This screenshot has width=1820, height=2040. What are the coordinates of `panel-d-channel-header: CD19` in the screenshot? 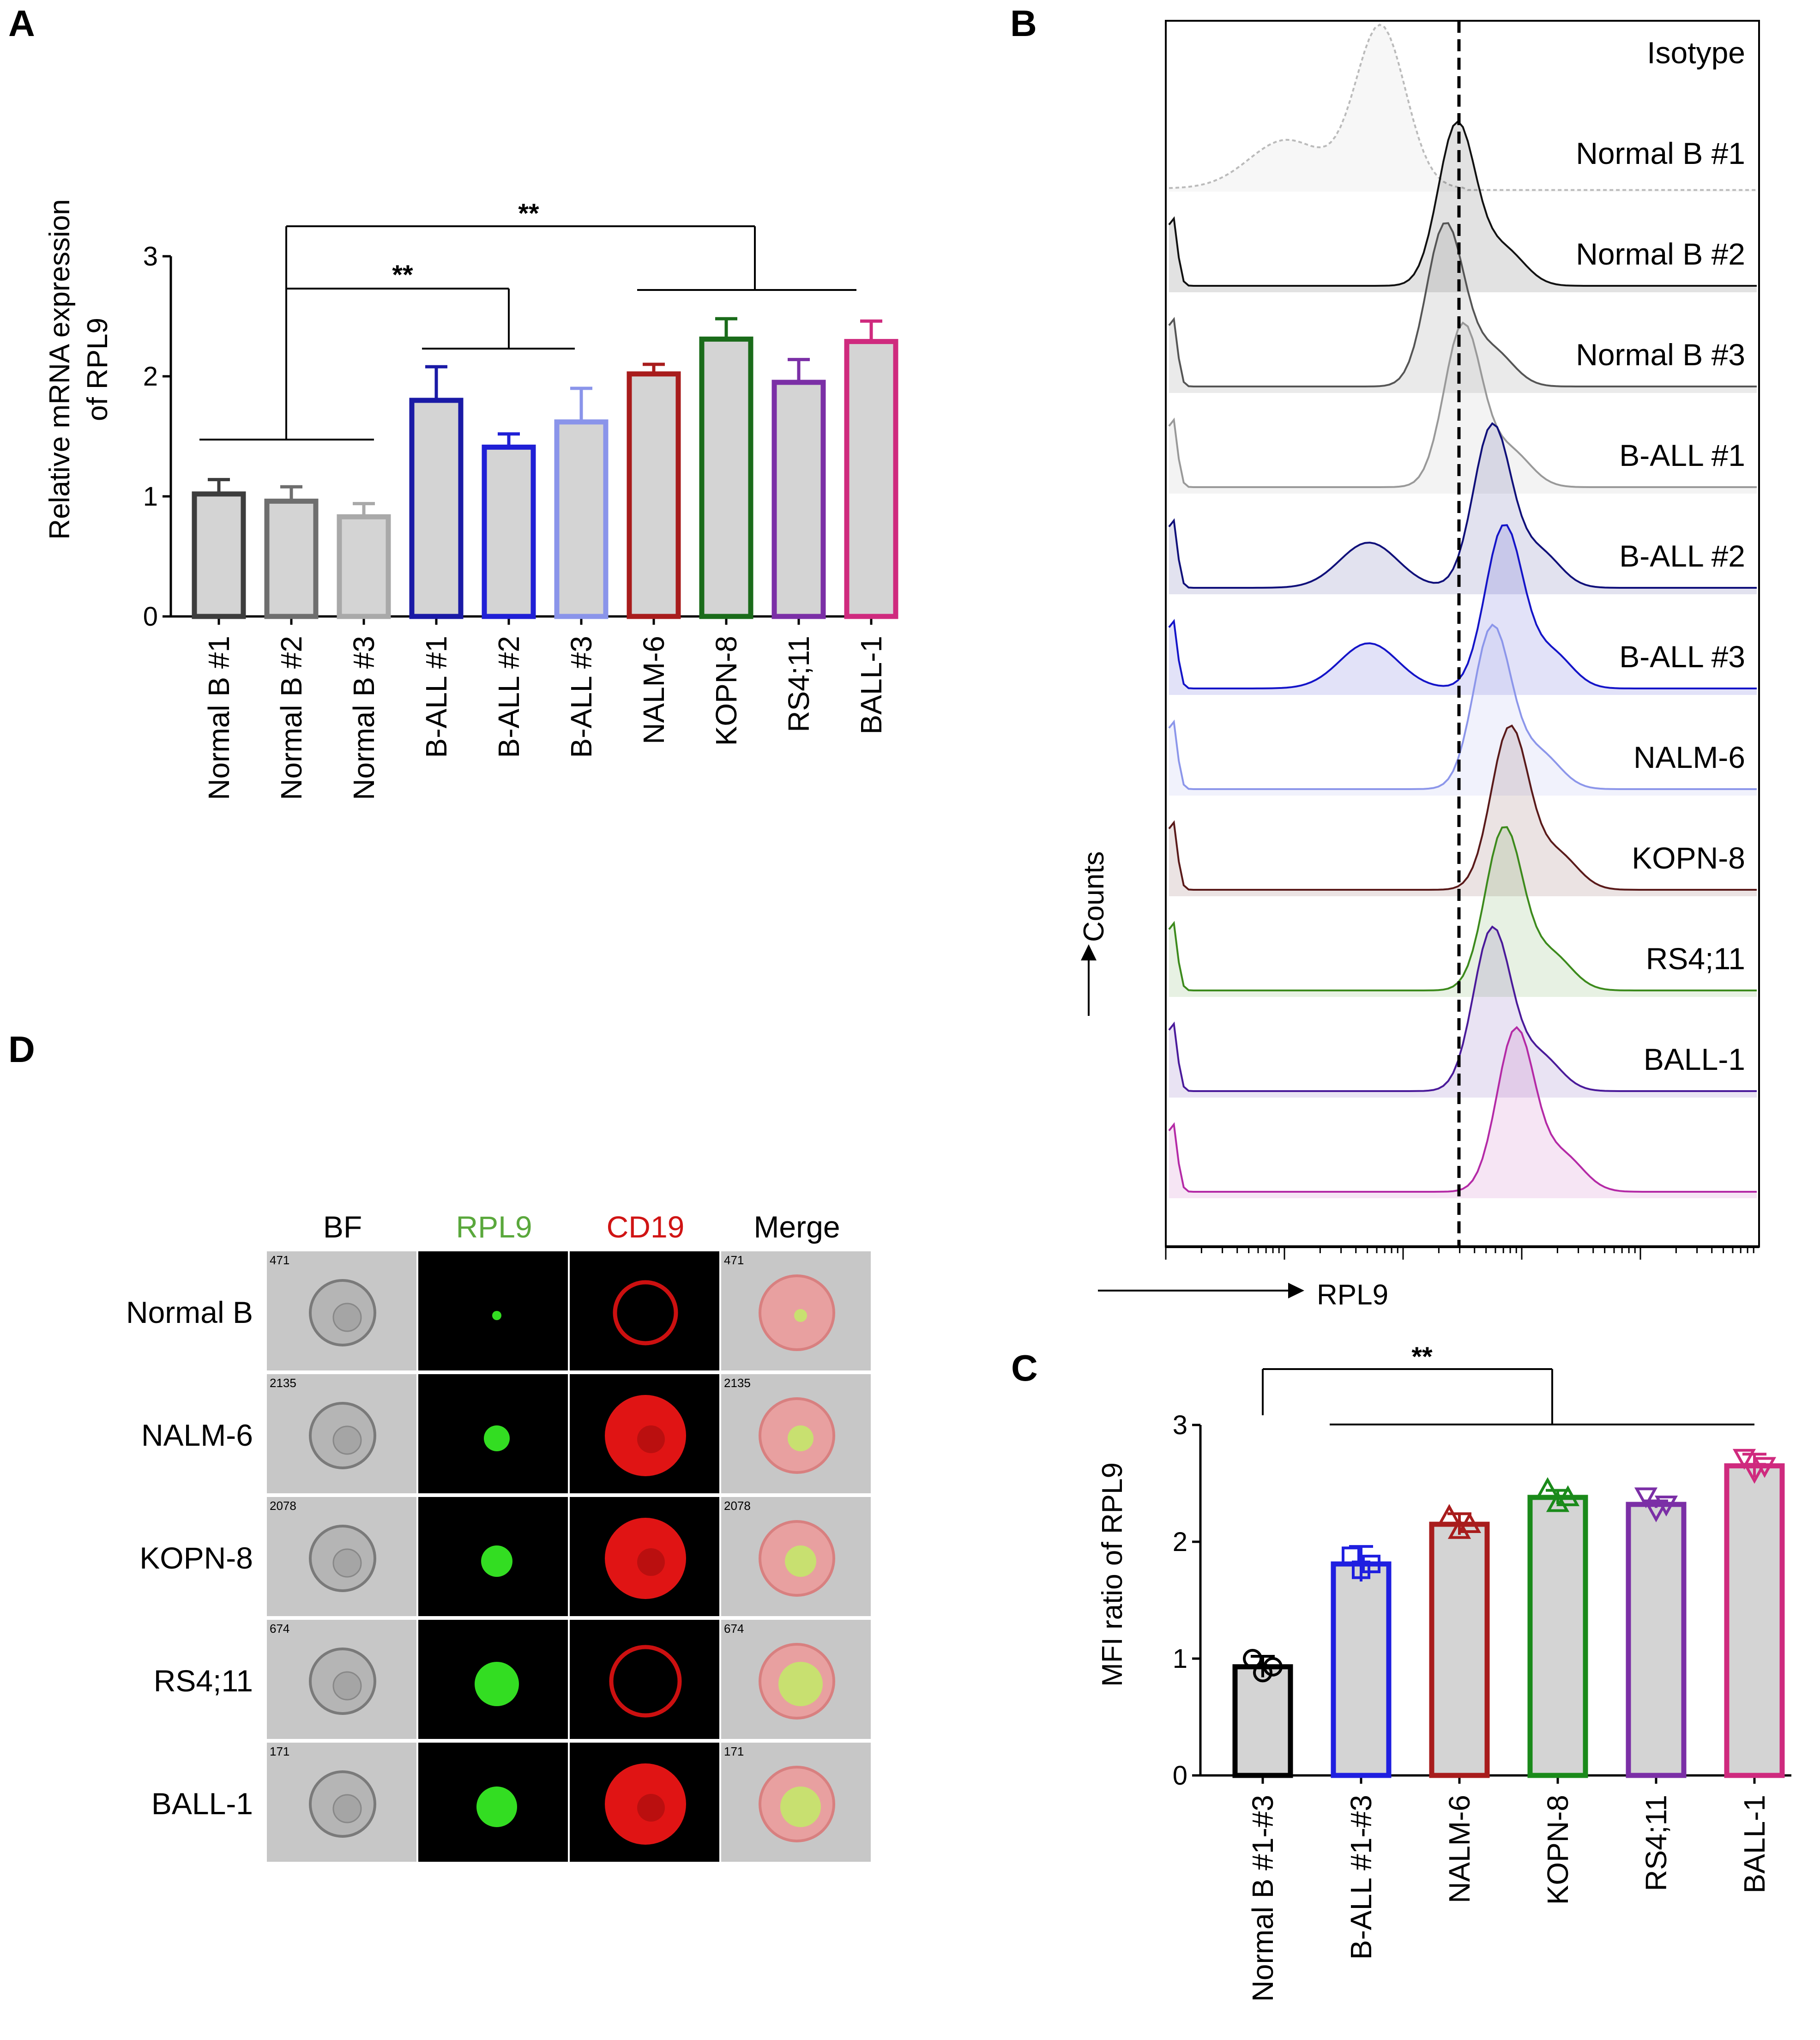 It's located at (646, 1227).